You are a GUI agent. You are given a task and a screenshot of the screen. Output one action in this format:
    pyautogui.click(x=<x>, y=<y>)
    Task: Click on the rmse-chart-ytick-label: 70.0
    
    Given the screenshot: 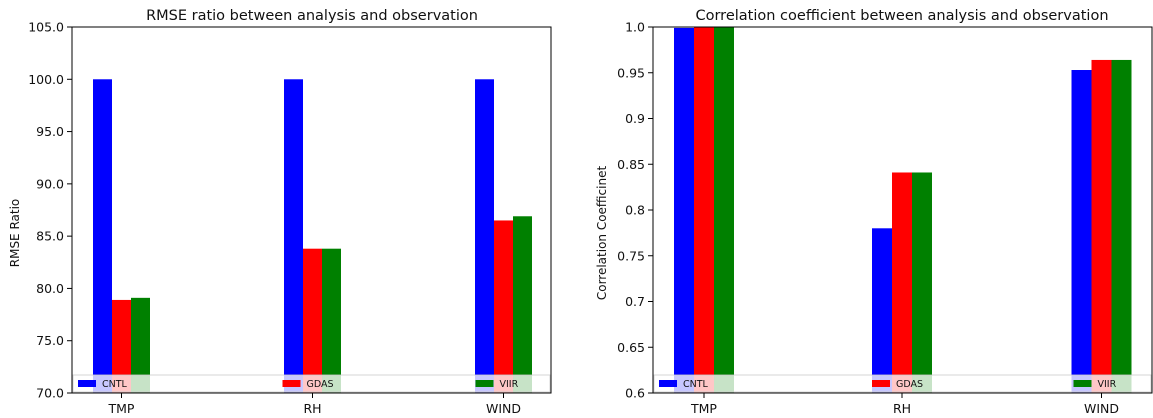 What is the action you would take?
    pyautogui.click(x=50, y=393)
    